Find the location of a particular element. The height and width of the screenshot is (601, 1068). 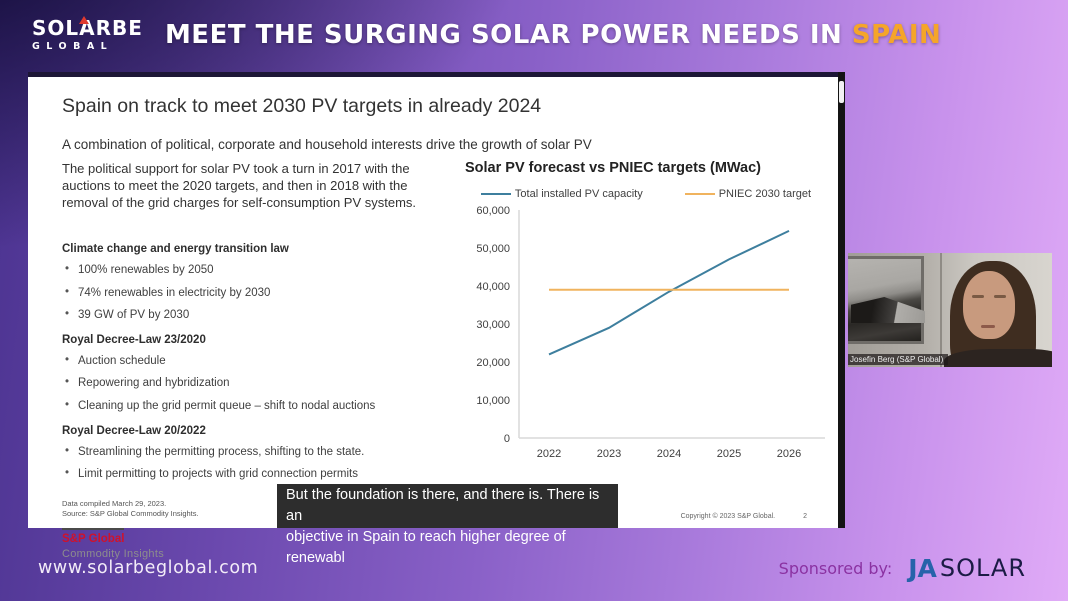

svg-text: 0 is located at coordinates (507, 439).